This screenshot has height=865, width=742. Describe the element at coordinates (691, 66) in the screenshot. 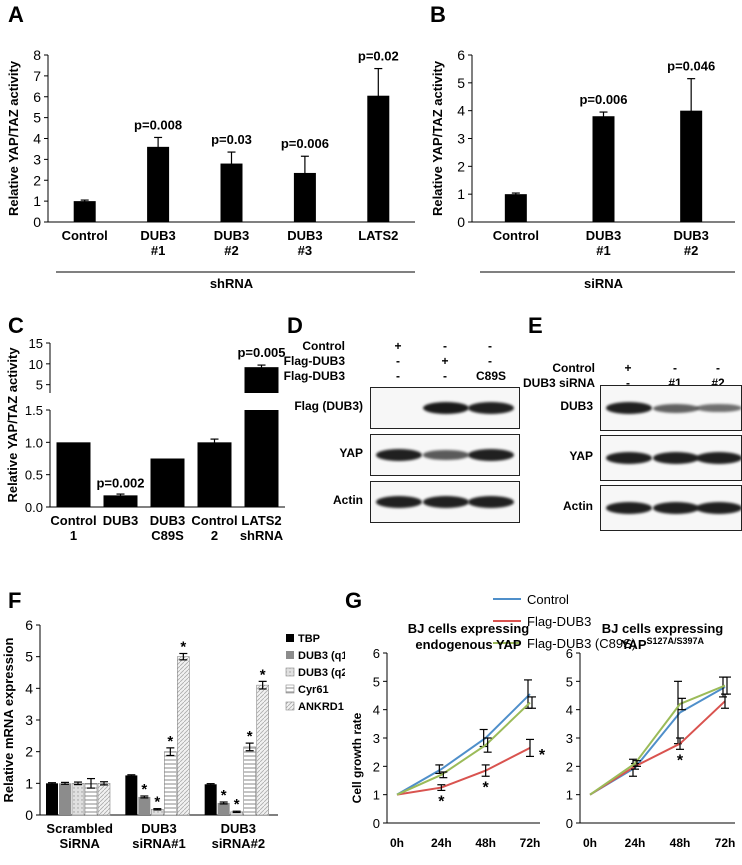

I see `chart-b-p-value: p=0.046` at that location.